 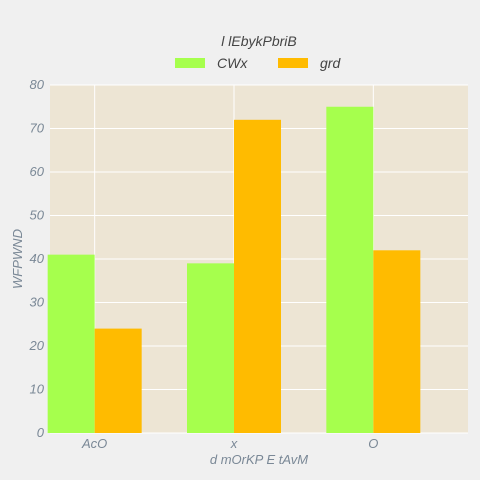 What do you see at coordinates (330, 63) in the screenshot?
I see `legend-label-grd: grd` at bounding box center [330, 63].